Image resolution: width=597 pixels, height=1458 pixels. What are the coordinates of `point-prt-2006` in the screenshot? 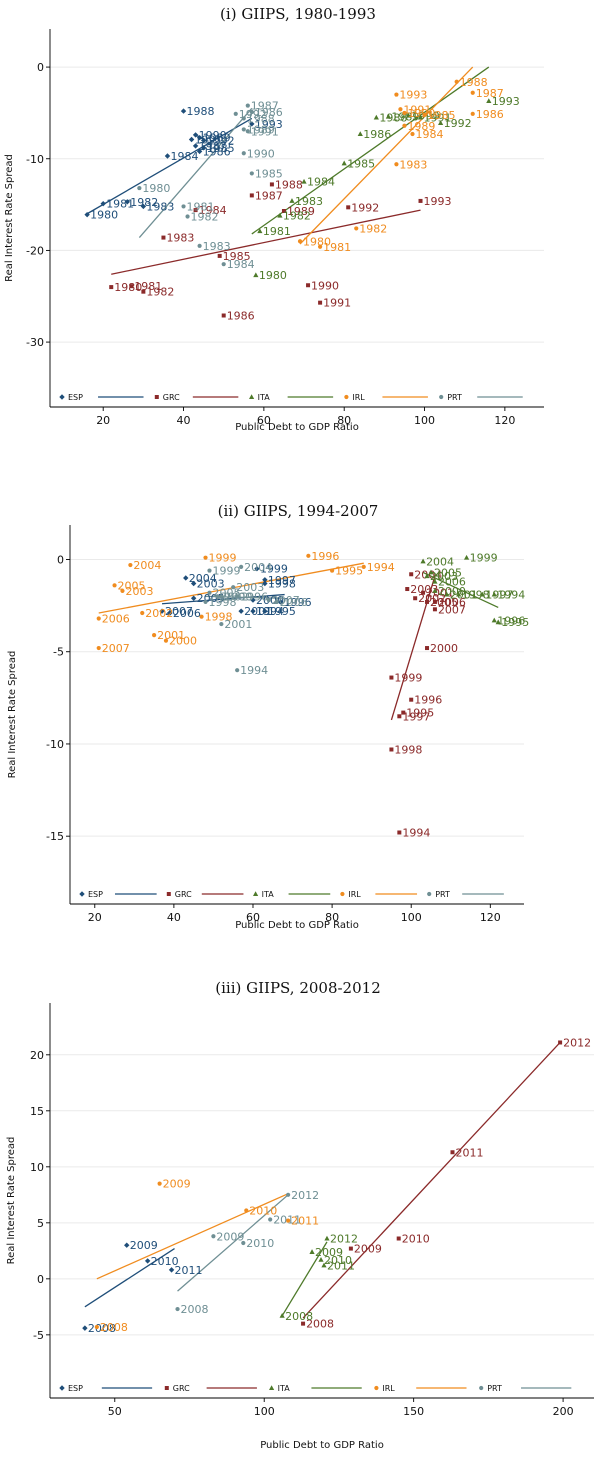 It's located at (276, 602).